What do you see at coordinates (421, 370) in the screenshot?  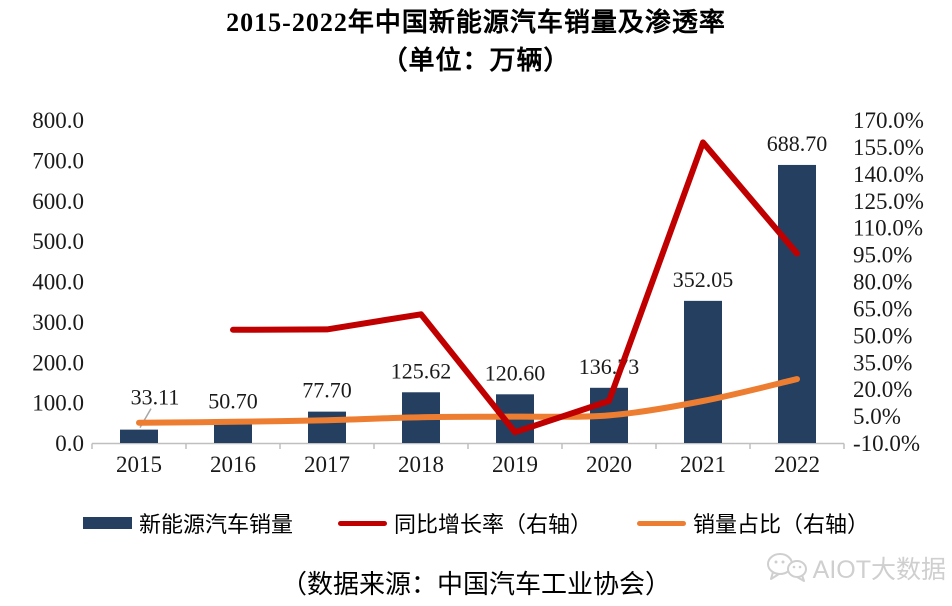 I see `bar-data-label: 125.62` at bounding box center [421, 370].